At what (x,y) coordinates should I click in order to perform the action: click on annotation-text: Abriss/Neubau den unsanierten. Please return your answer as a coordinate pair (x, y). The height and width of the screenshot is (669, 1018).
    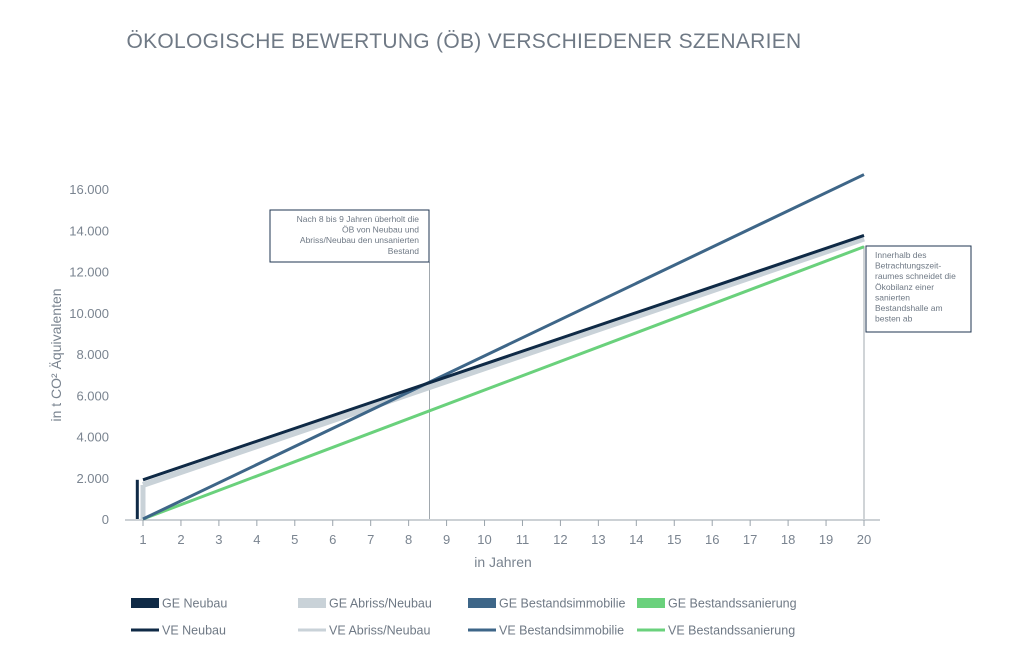
    Looking at the image, I should click on (359, 240).